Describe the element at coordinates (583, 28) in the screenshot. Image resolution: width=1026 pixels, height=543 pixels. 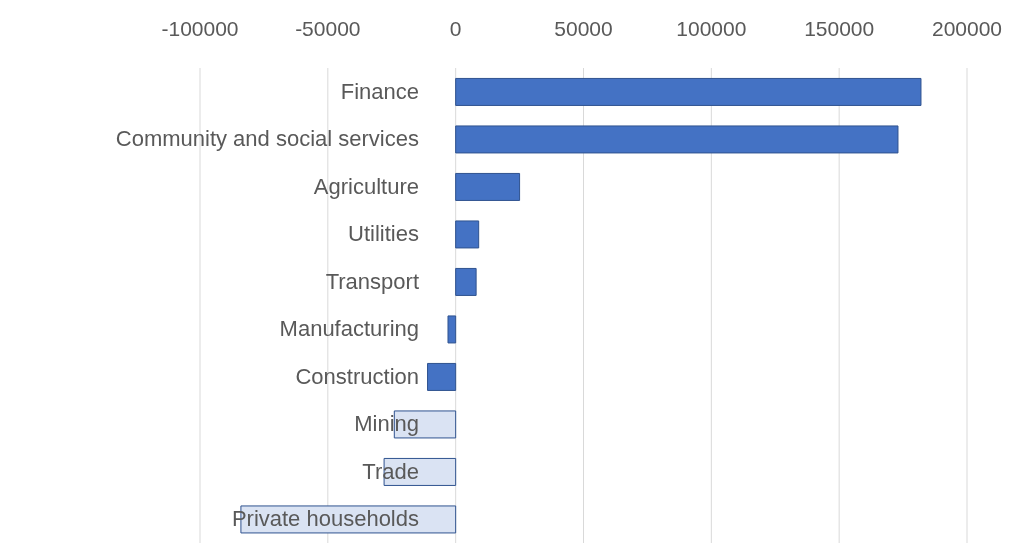
I see `x-tick-label: 50000` at that location.